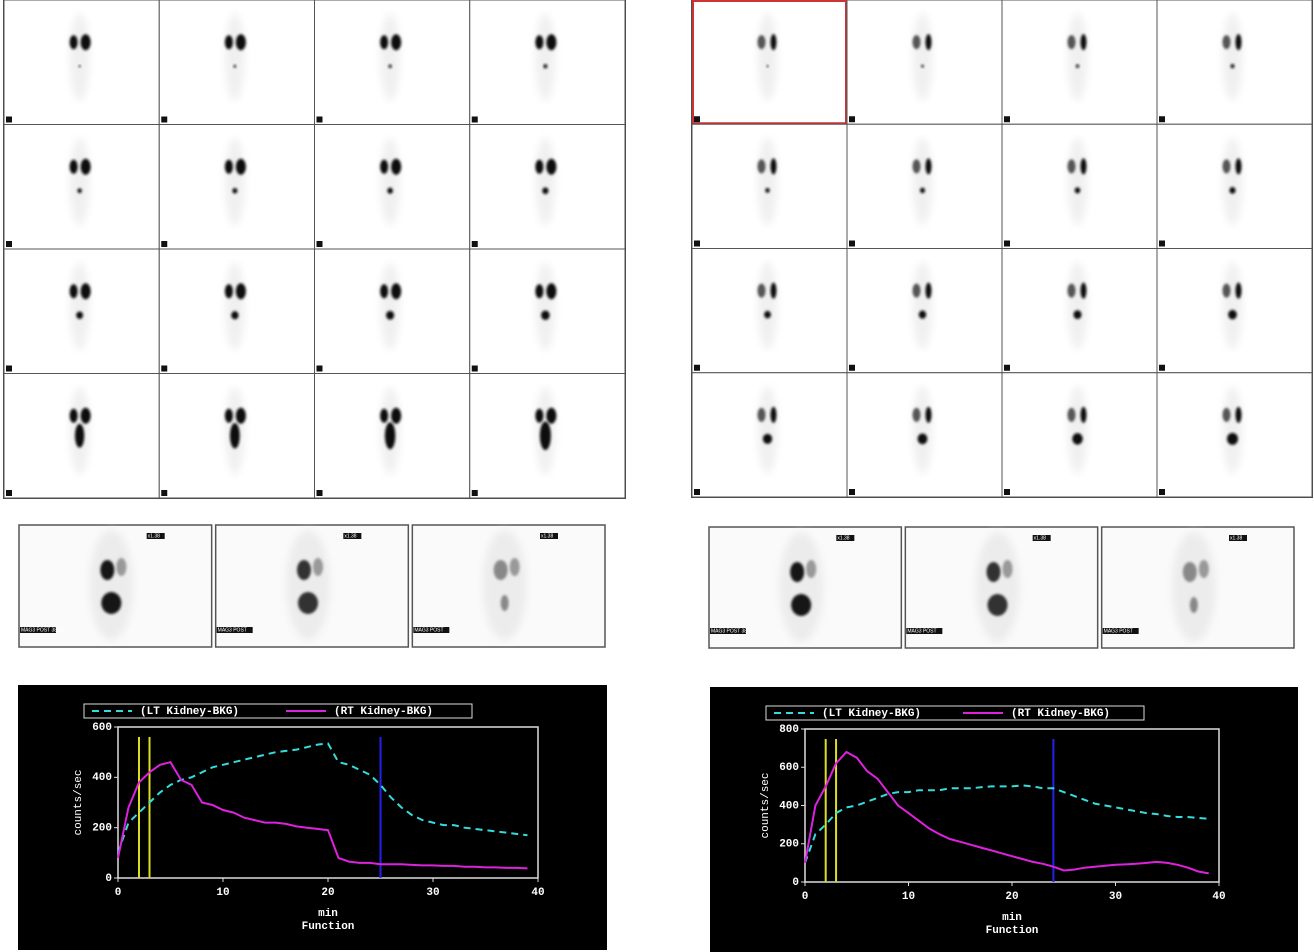 This screenshot has height=952, width=1314. What do you see at coordinates (108, 879) in the screenshot?
I see `y-tick-label: 0` at bounding box center [108, 879].